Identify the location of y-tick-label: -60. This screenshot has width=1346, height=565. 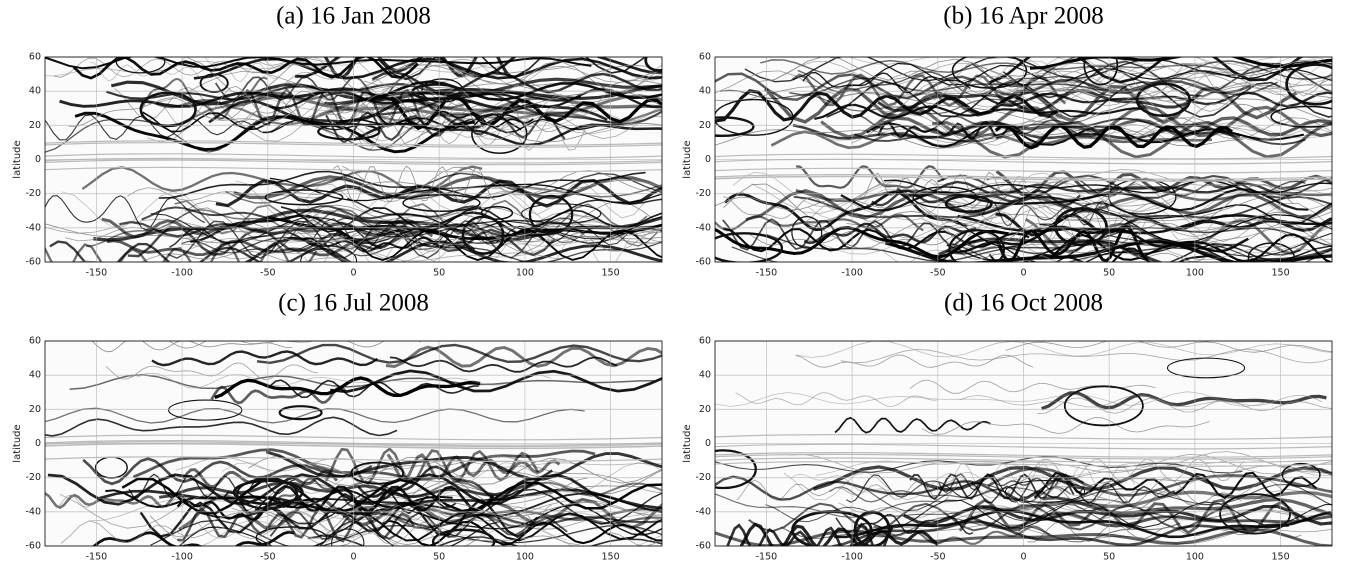
(33, 546).